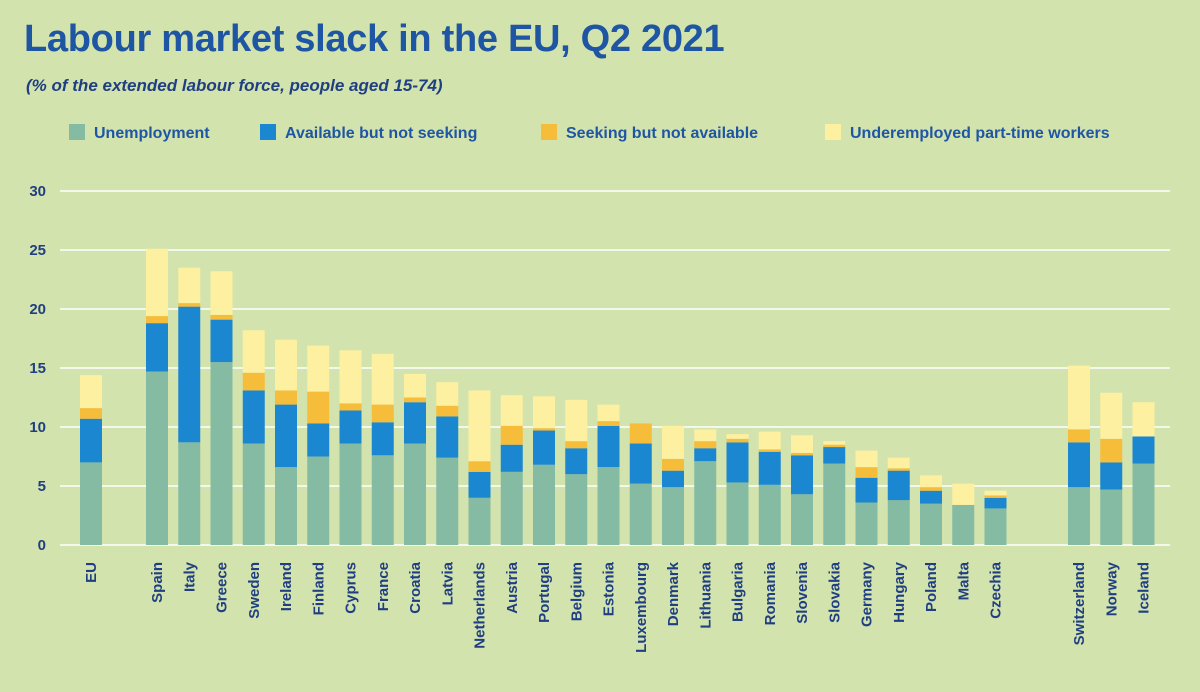  What do you see at coordinates (91, 440) in the screenshot?
I see `bar-eu-available-but-not-seeking` at bounding box center [91, 440].